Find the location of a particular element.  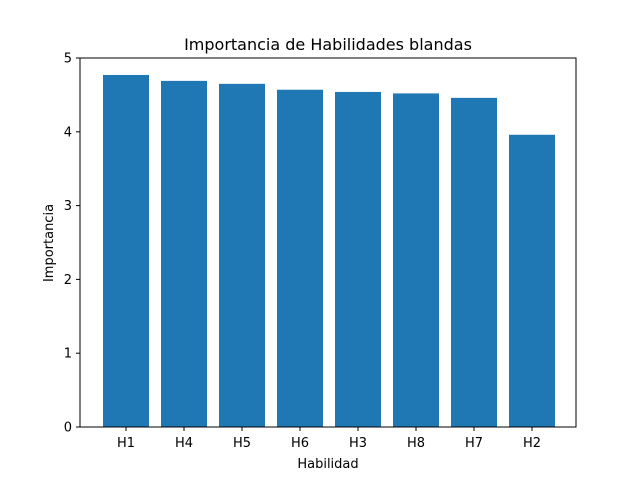

x-tick-label: H7 is located at coordinates (474, 443).